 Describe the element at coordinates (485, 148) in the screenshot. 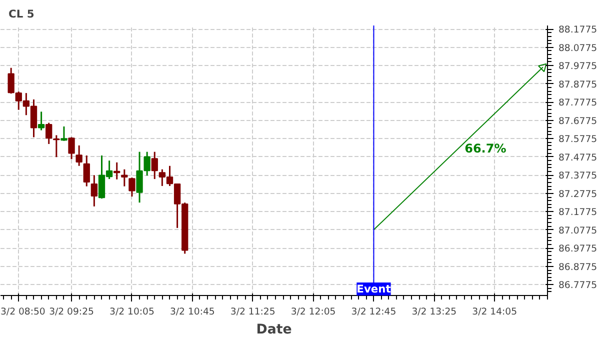

I see `annotation: 66.7%` at that location.